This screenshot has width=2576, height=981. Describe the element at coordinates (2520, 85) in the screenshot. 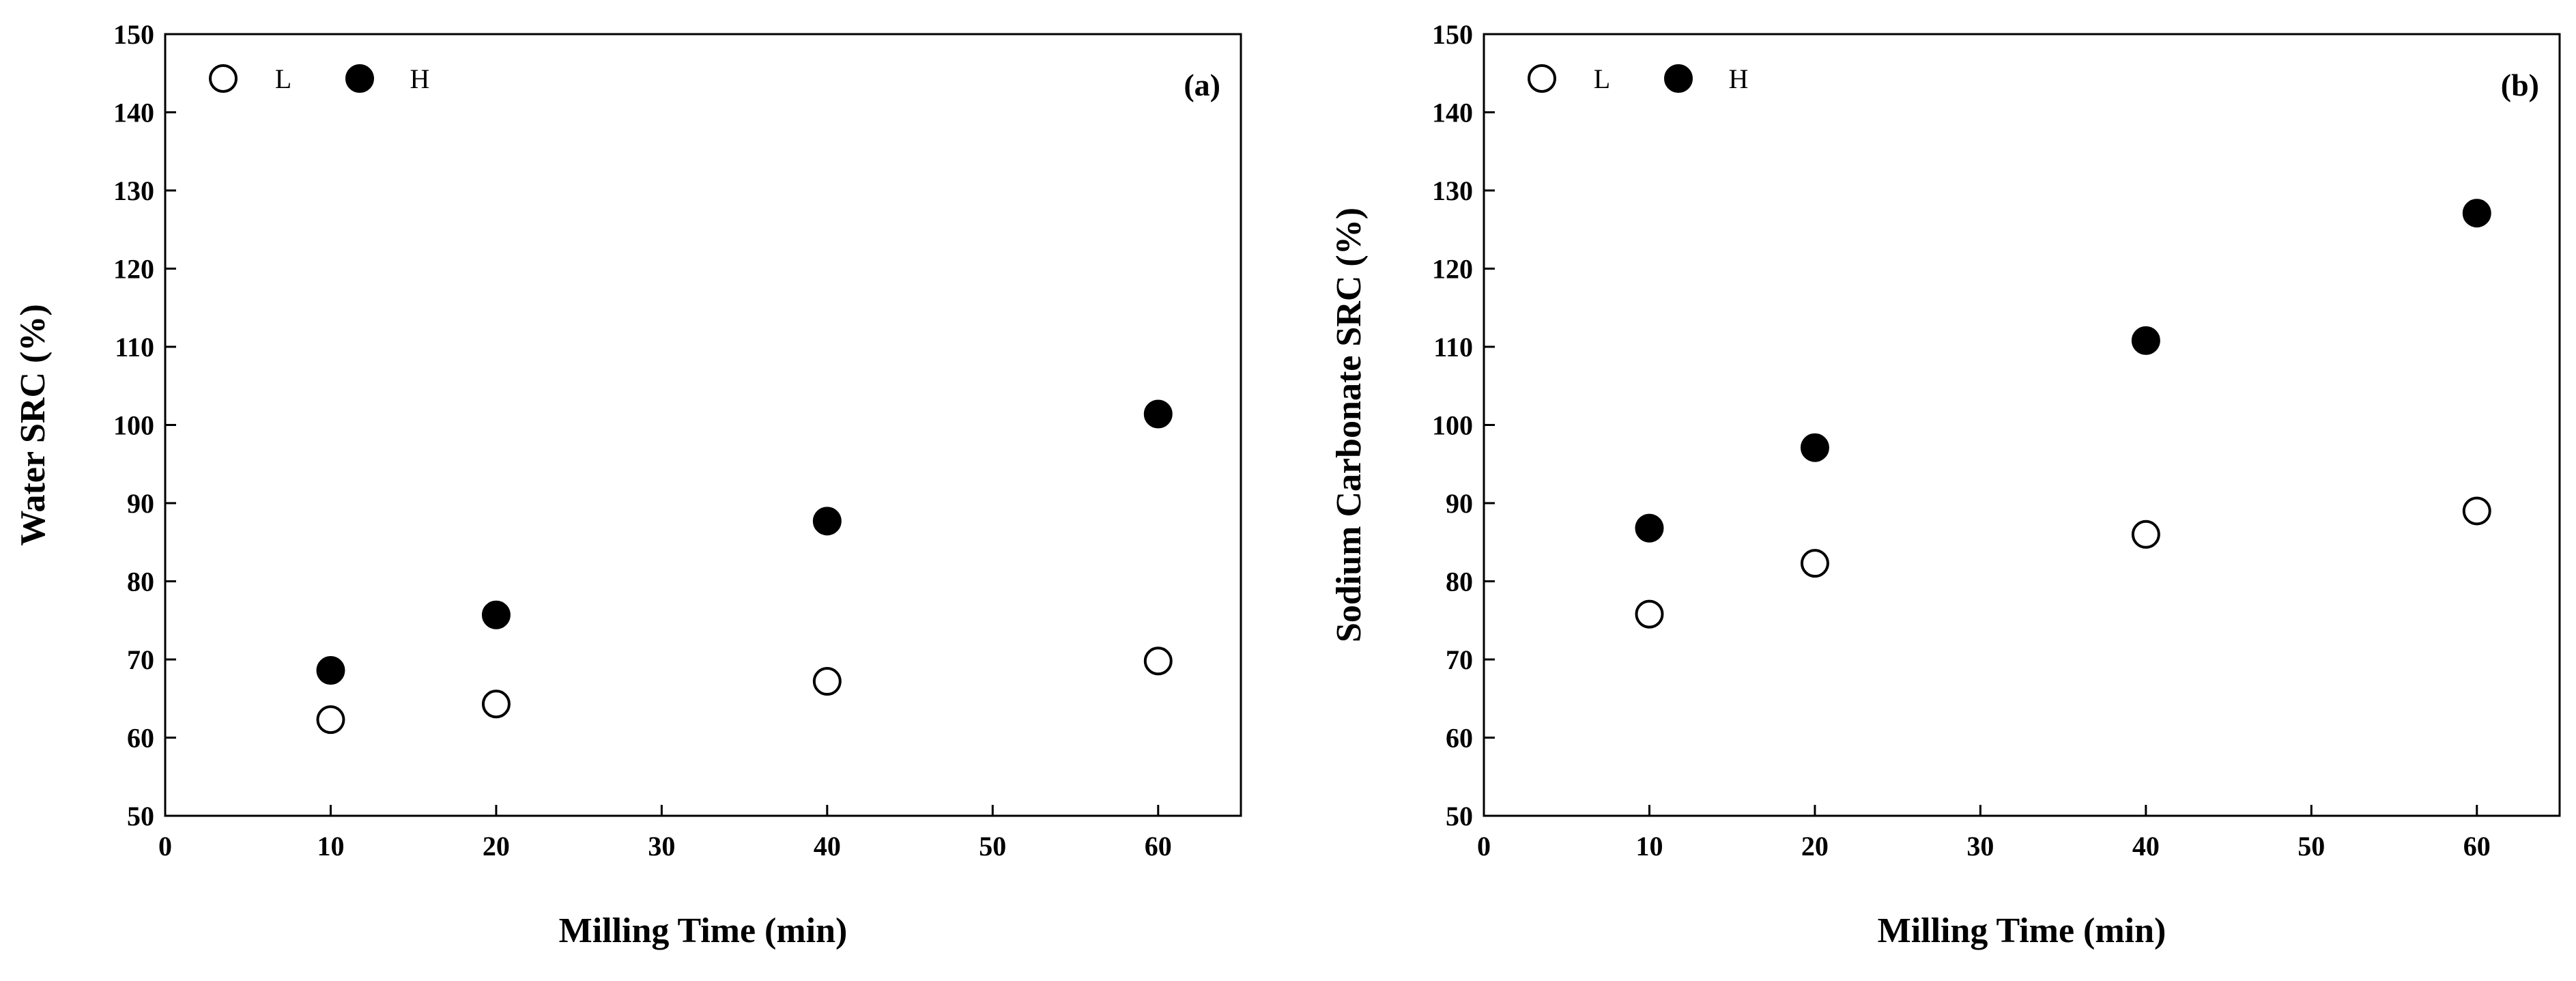

I see `panel-label: (b)` at that location.